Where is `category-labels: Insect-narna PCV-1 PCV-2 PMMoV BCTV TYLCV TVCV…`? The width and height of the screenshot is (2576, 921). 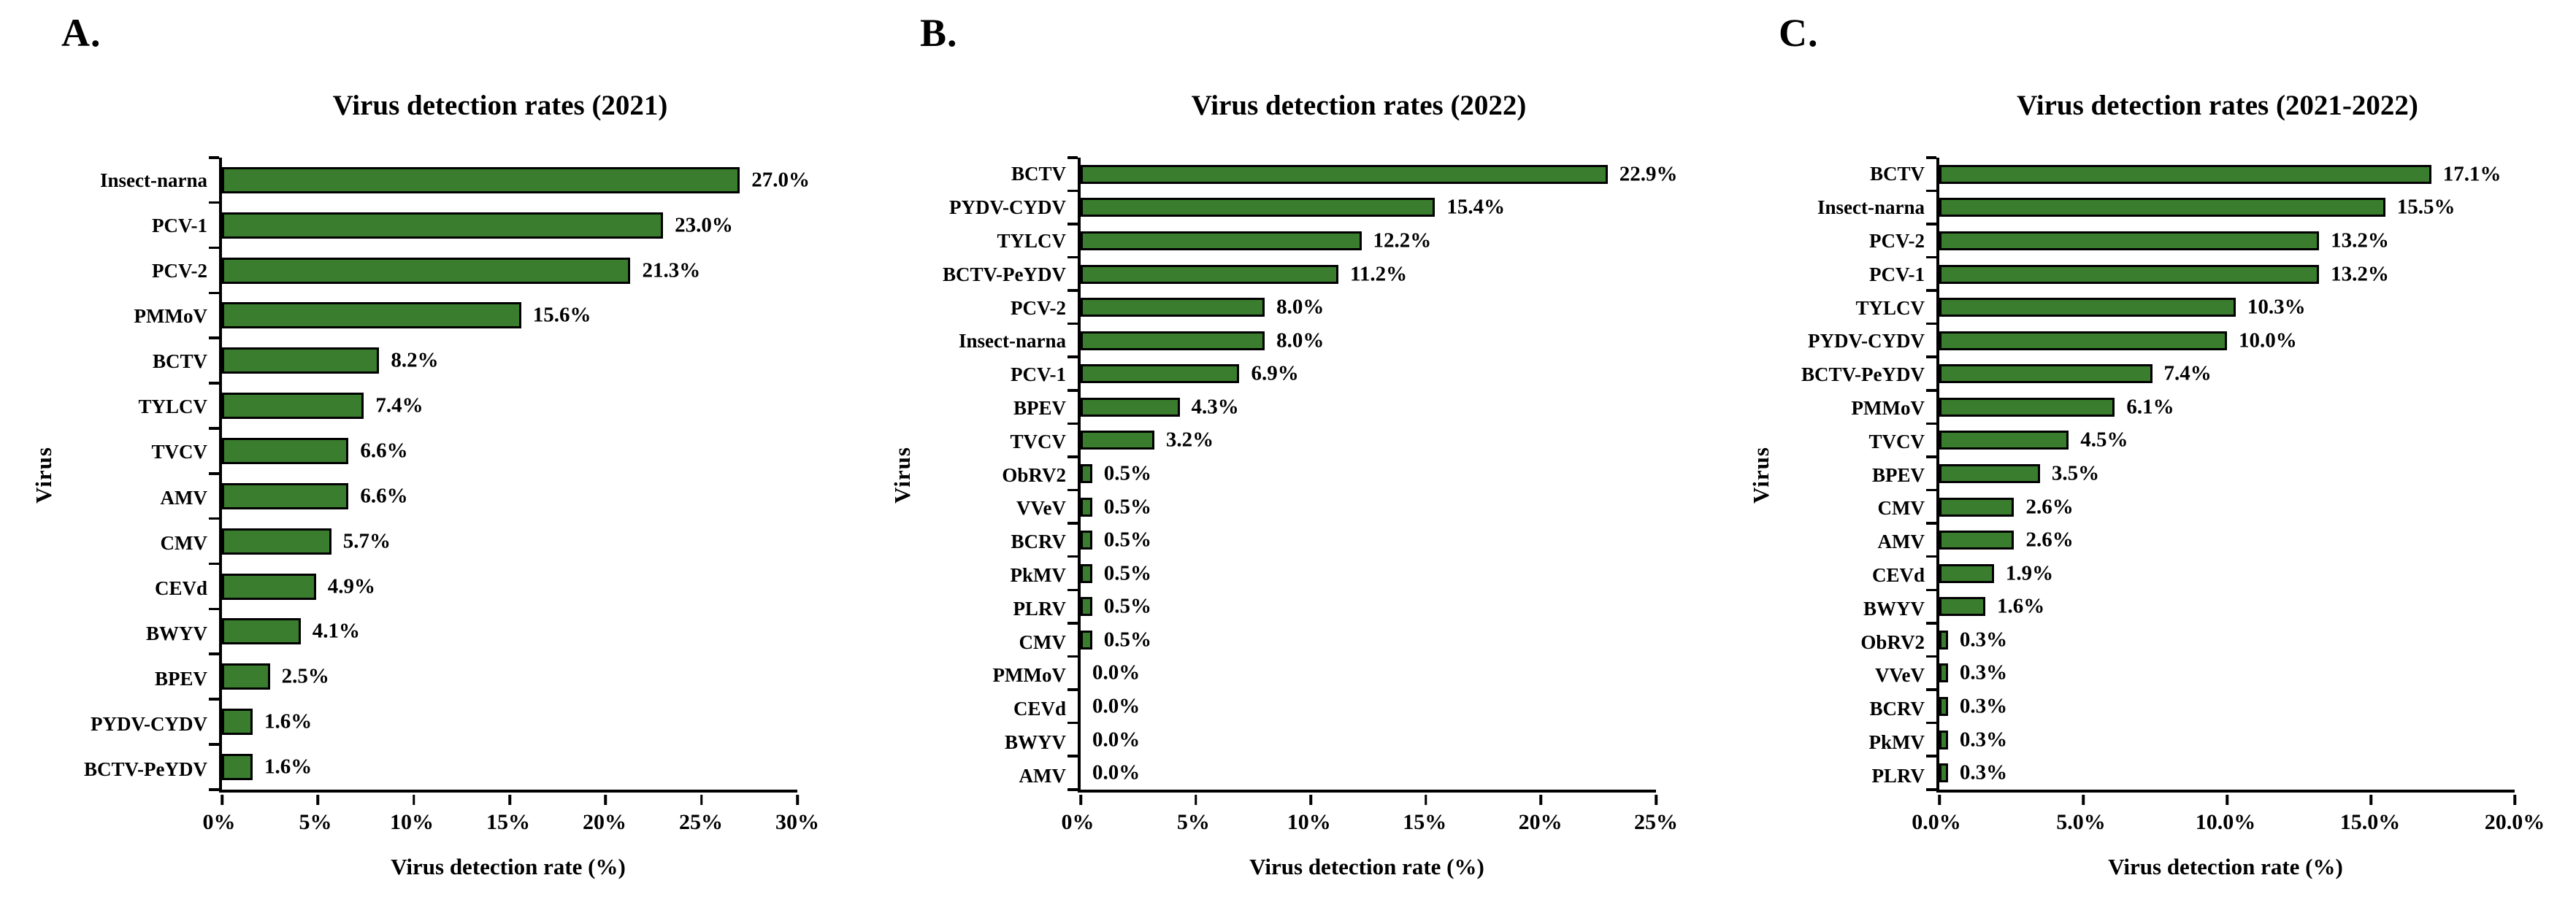 category-labels: Insect-narna PCV-1 PCV-2 PMMoV BCTV TYLCV TVCV… is located at coordinates (109, 475).